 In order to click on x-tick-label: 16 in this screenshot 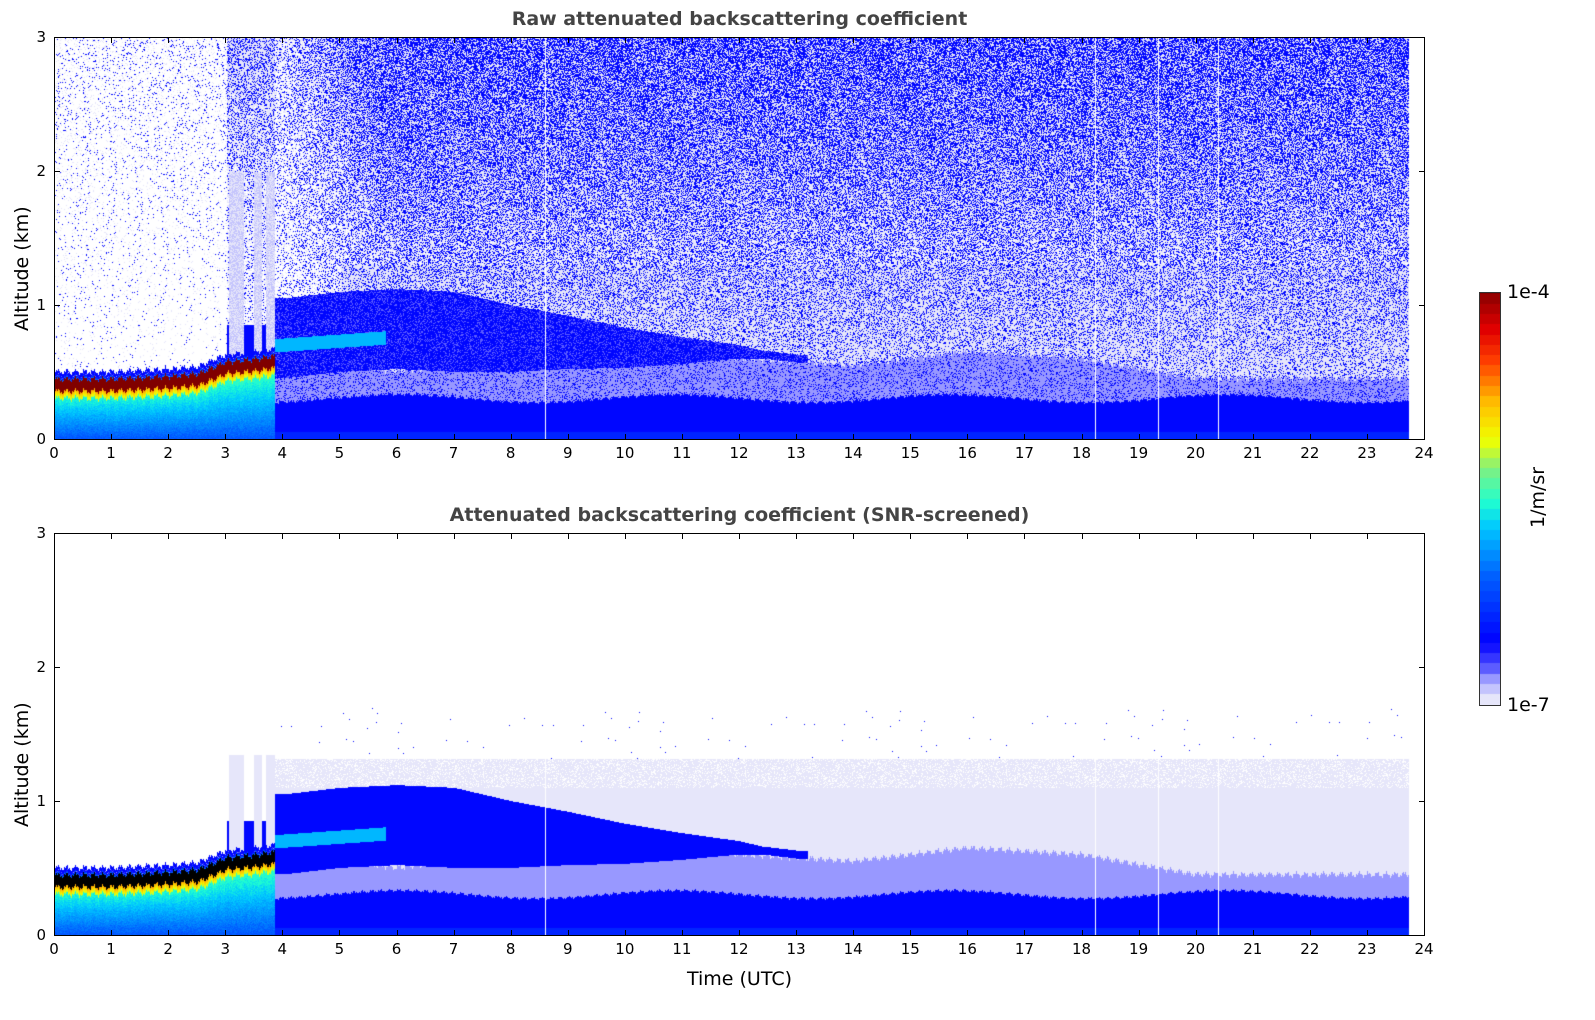, I will do `click(967, 453)`.